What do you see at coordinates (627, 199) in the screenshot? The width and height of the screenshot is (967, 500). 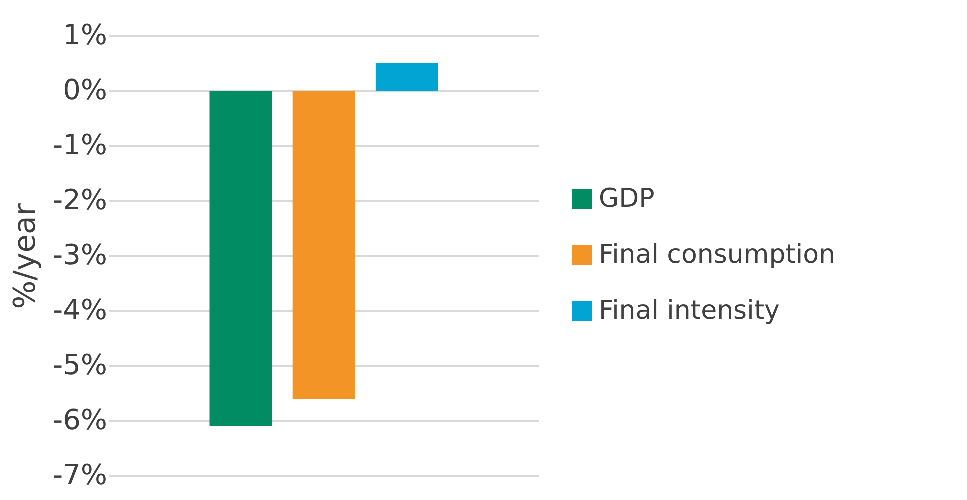 I see `legend-label: GDP` at bounding box center [627, 199].